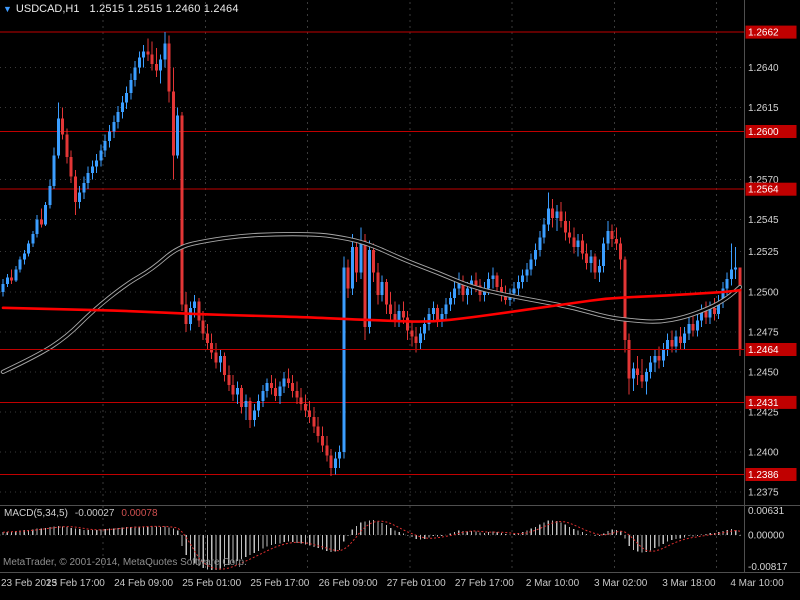 This screenshot has height=600, width=800. What do you see at coordinates (164, 9) in the screenshot?
I see `chart-ohlc-values: 1.2515 1.2515 1.2460 1.2464` at bounding box center [164, 9].